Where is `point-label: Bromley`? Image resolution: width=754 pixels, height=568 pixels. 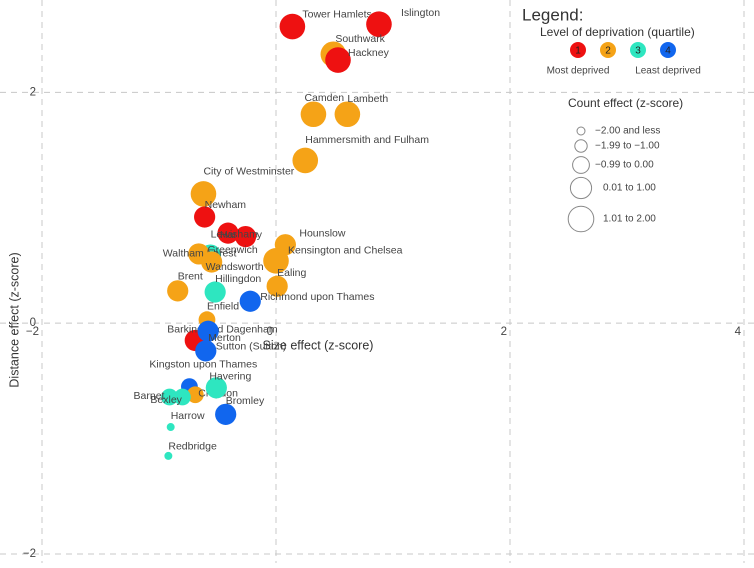 point-label: Bromley is located at coordinates (245, 401).